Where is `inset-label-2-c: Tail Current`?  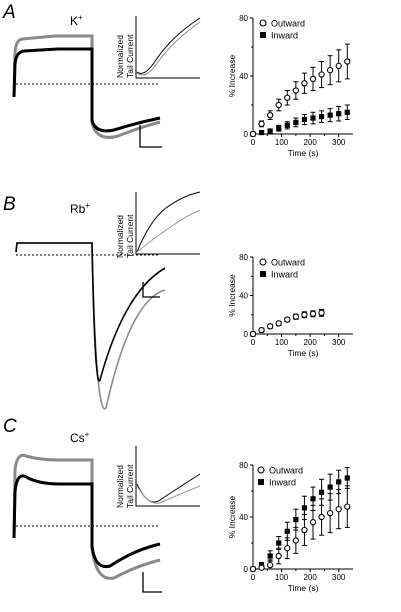
inset-label-2-c: Tail Current is located at coordinates (130, 486).